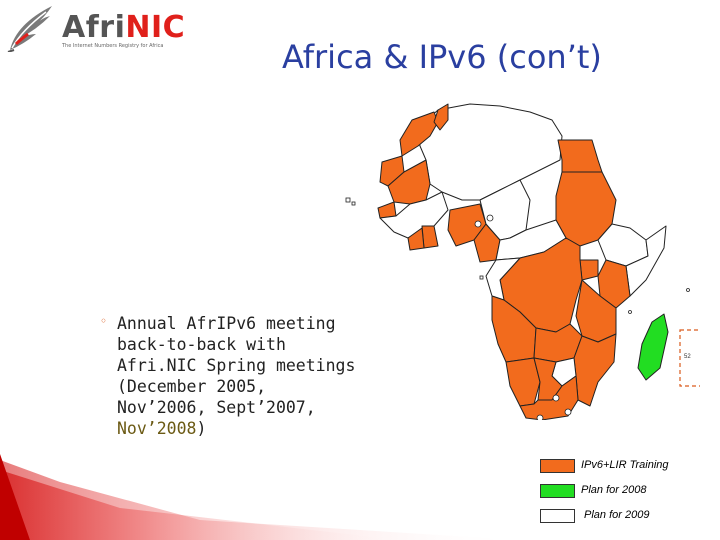  I want to click on island-label: 52, so click(687, 357).